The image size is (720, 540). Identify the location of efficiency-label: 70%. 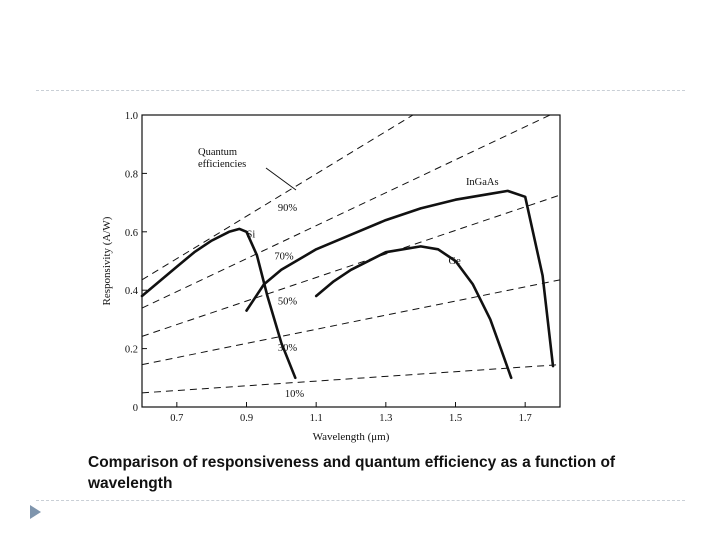
(284, 256).